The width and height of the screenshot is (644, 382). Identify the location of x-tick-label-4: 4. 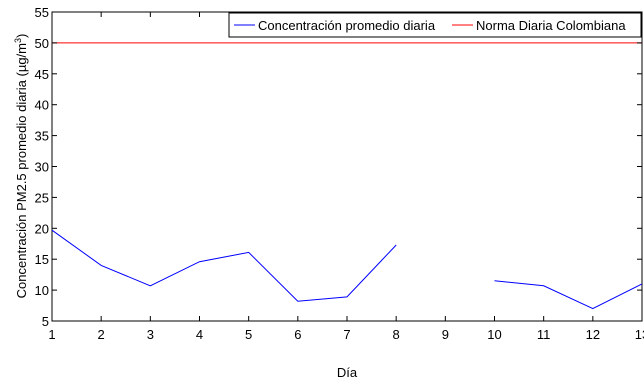
(199, 334).